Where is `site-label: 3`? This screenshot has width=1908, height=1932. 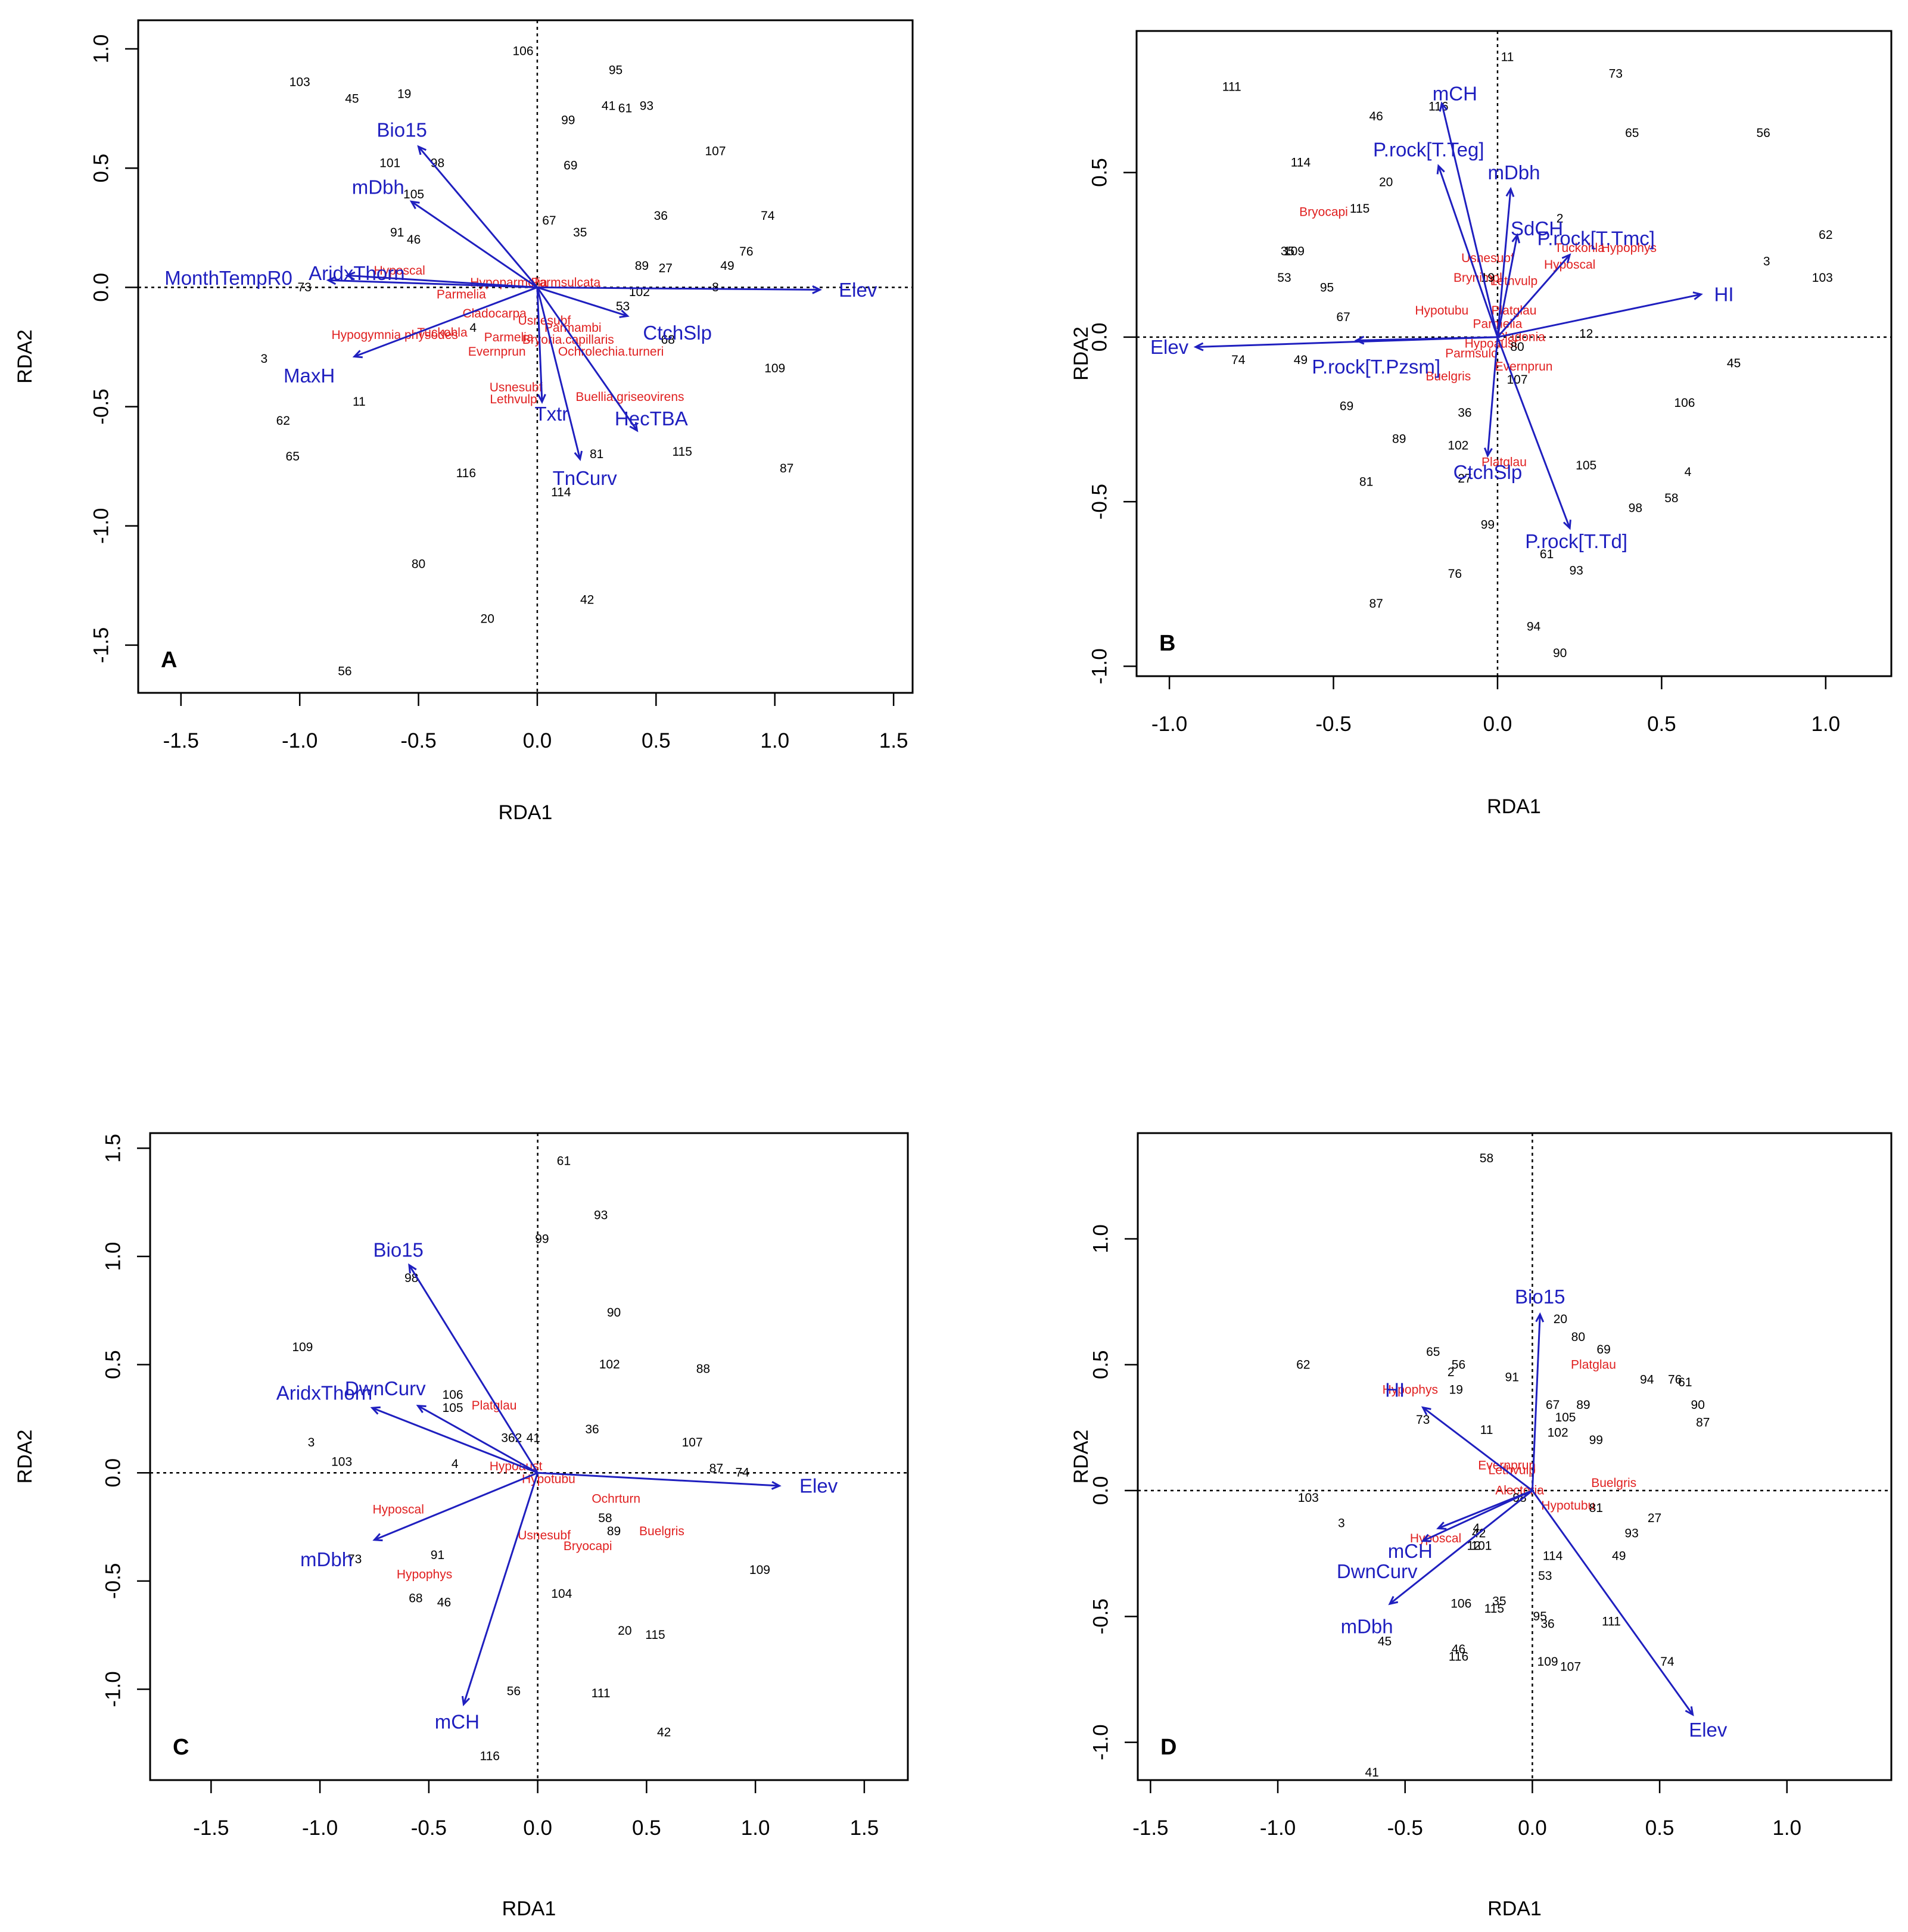
site-label: 3 is located at coordinates (1342, 1523).